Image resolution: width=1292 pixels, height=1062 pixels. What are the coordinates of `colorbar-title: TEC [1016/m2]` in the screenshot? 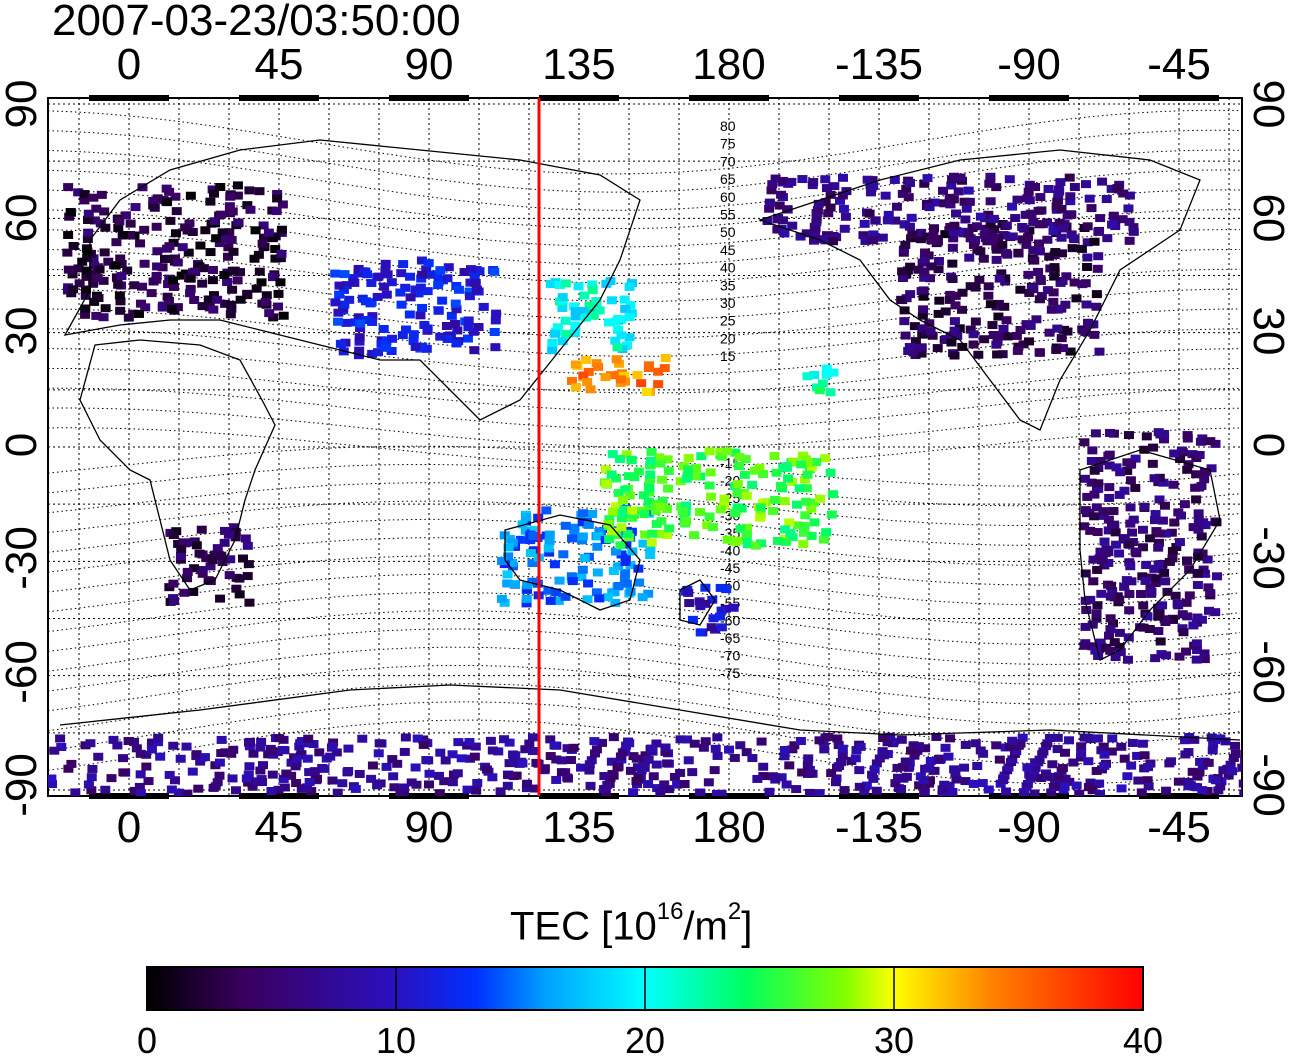 It's located at (631, 923).